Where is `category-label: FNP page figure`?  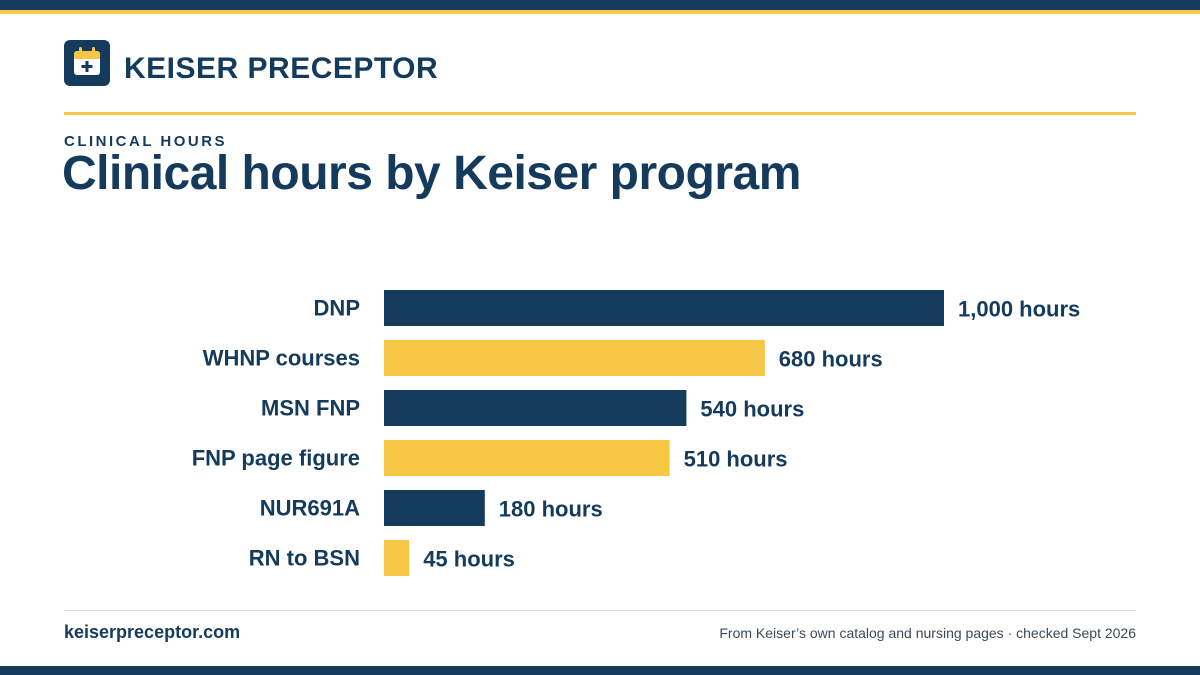
category-label: FNP page figure is located at coordinates (276, 458).